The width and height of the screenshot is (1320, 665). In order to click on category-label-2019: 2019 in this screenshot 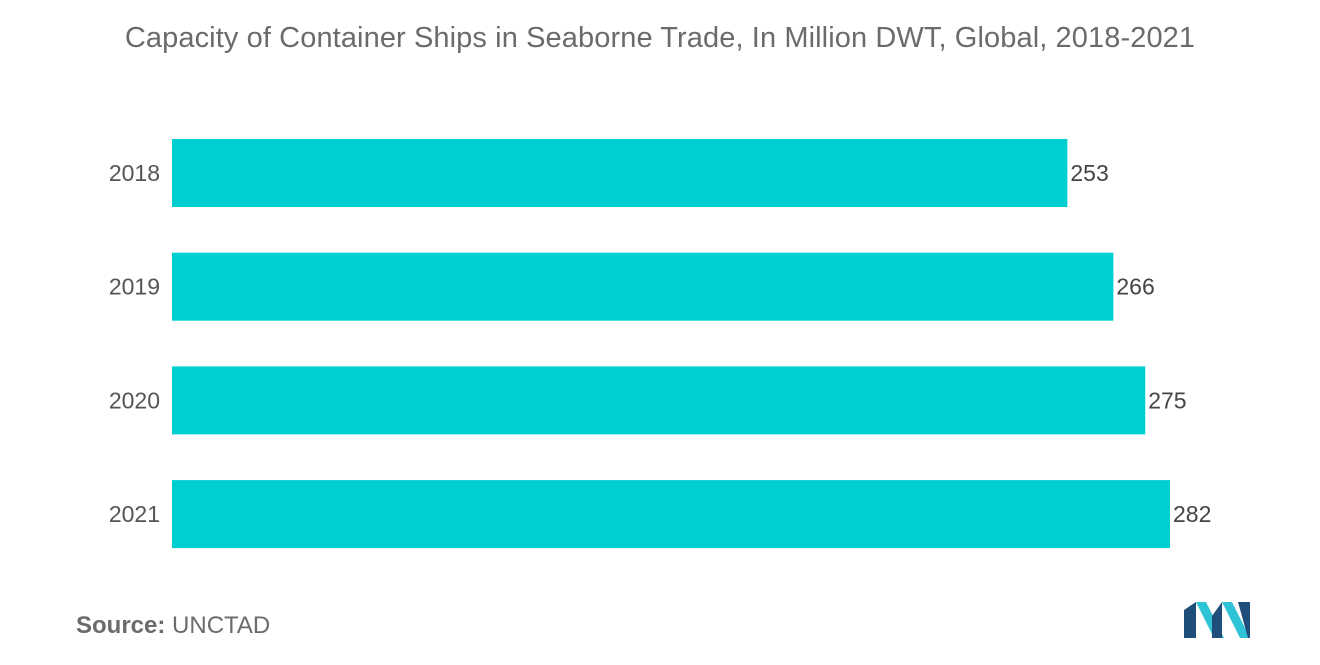, I will do `click(134, 287)`.